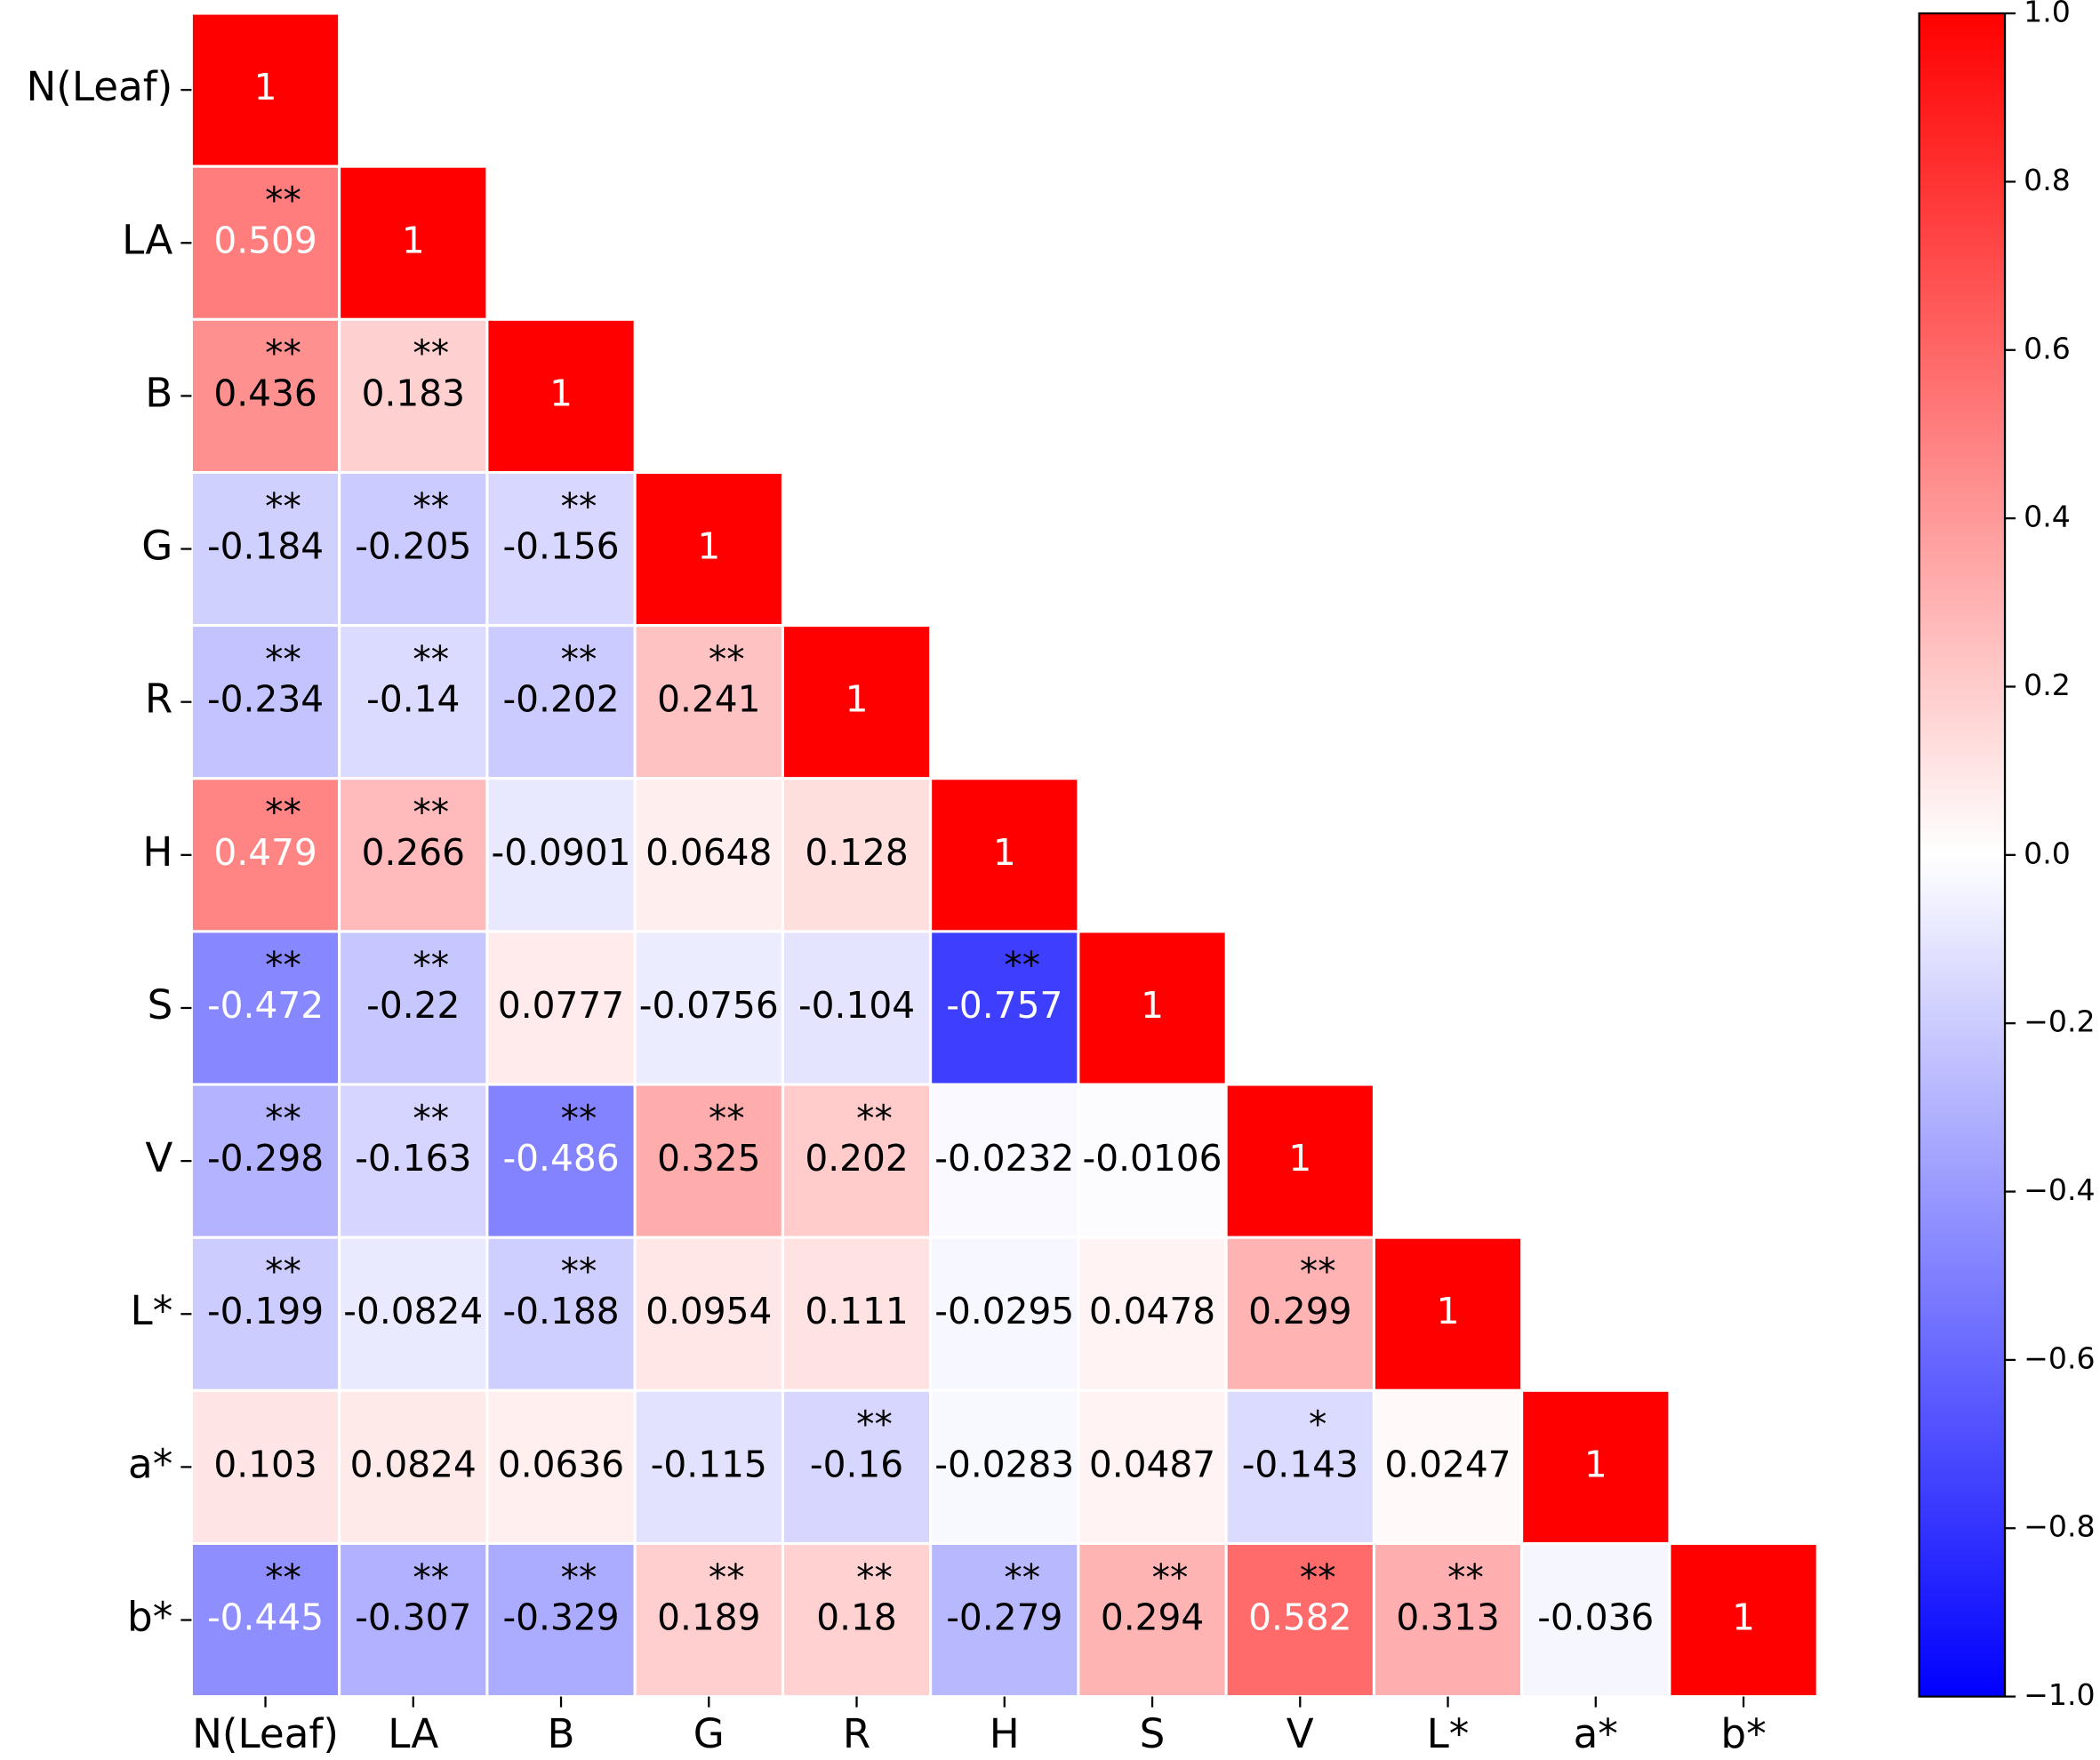 Image resolution: width=2100 pixels, height=1760 pixels. I want to click on cell-value: 0.0247, so click(1448, 1464).